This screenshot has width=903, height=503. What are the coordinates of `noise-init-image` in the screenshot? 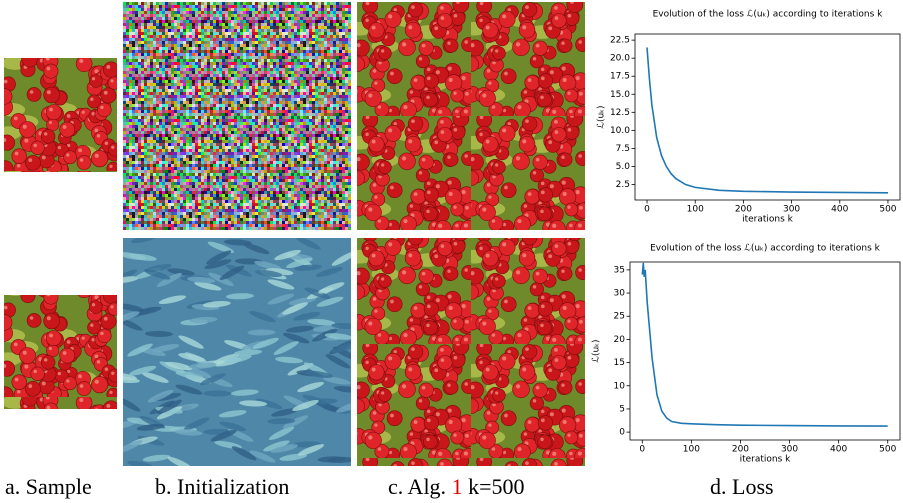 It's located at (237, 116).